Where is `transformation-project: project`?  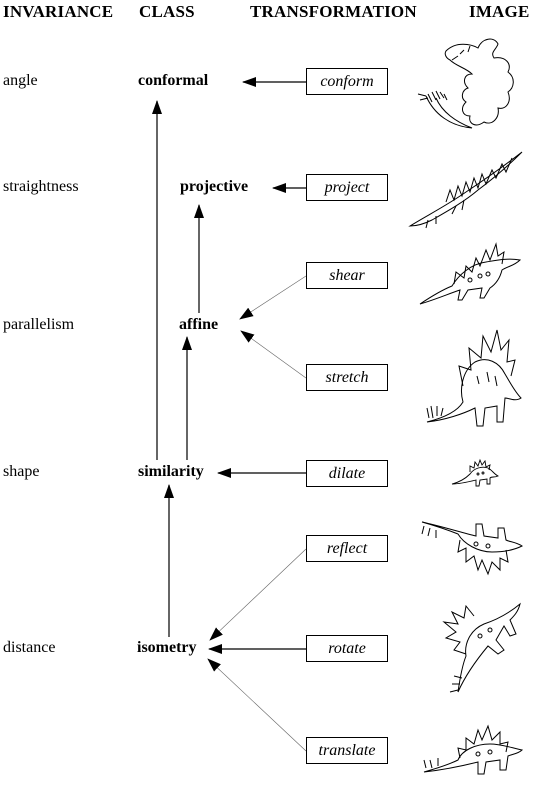
transformation-project: project is located at coordinates (347, 187).